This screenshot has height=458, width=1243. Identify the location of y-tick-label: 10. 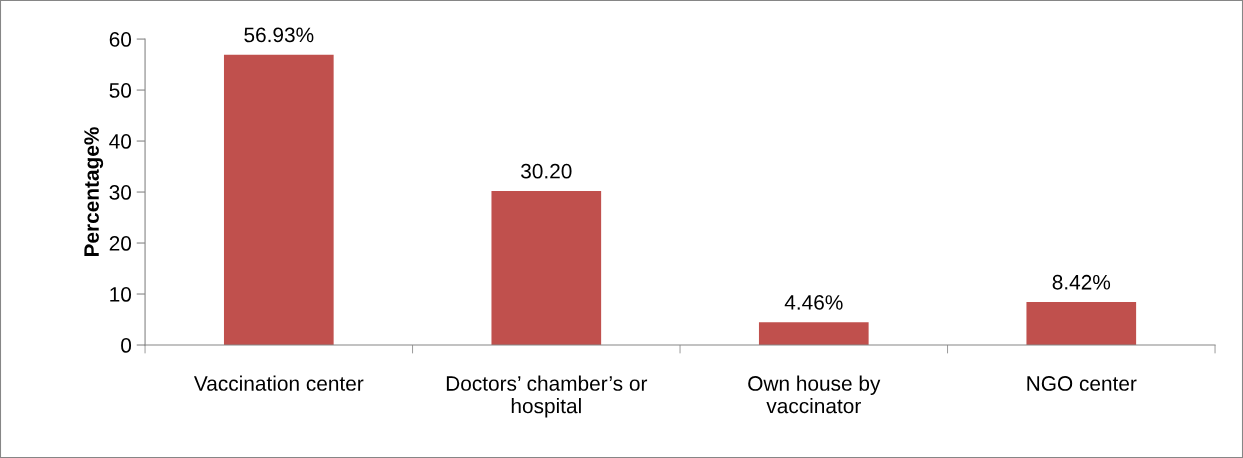
(121, 294).